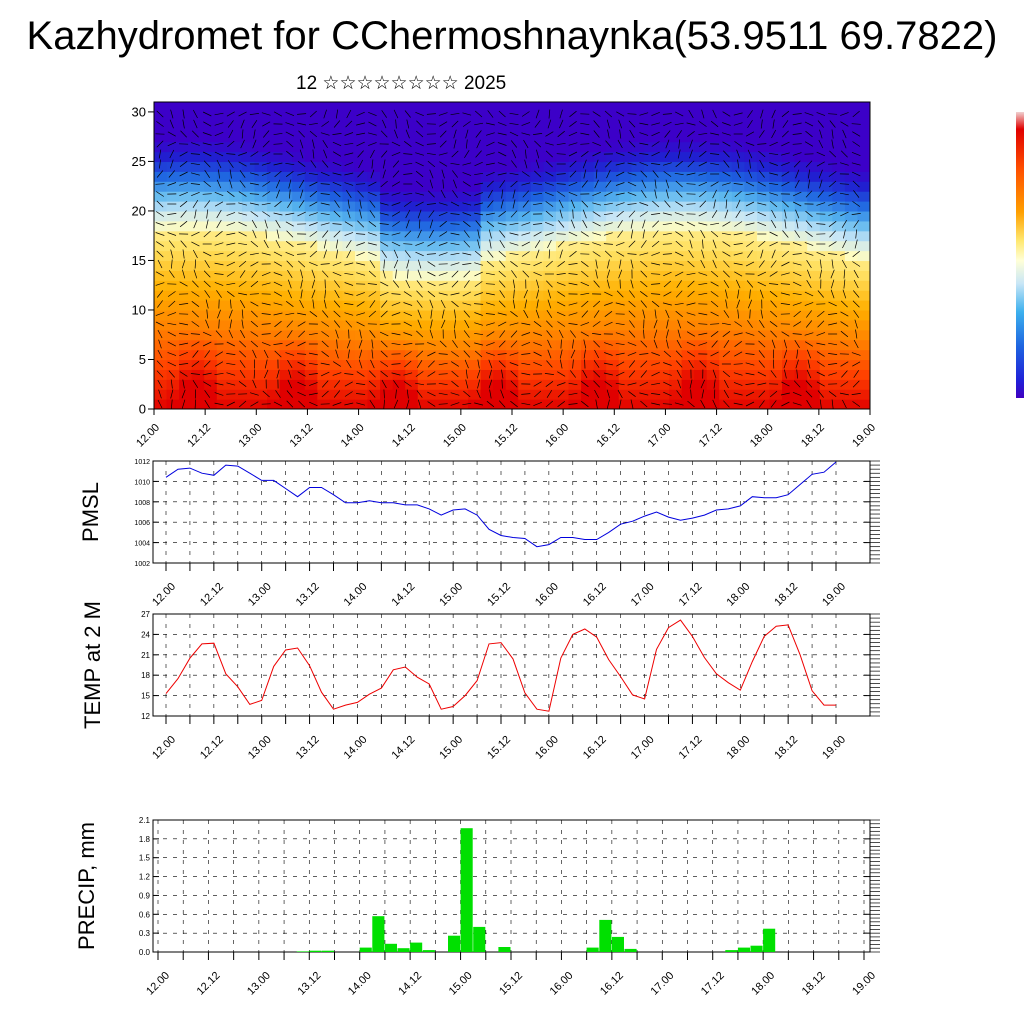 This screenshot has height=1024, width=1024. What do you see at coordinates (662, 984) in the screenshot?
I see `x-tick-label: 17.00` at bounding box center [662, 984].